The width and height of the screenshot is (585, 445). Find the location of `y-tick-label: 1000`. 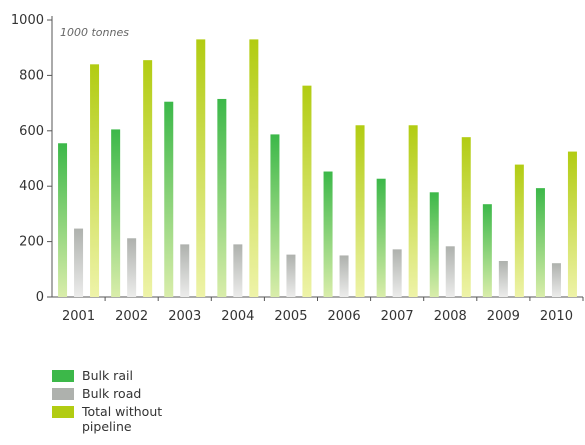

y-tick-label: 1000 is located at coordinates (27, 20).